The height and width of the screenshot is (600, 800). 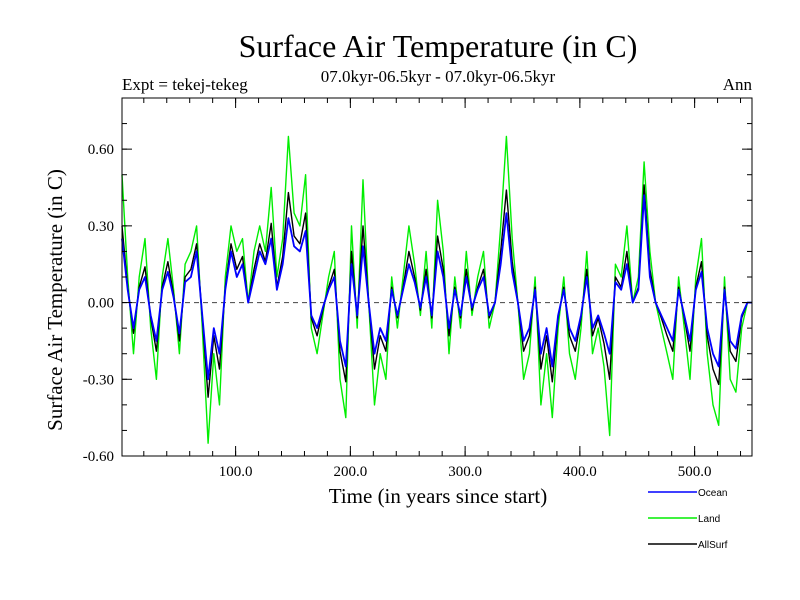 I want to click on y-tick-label: 0.30, so click(x=101, y=227).